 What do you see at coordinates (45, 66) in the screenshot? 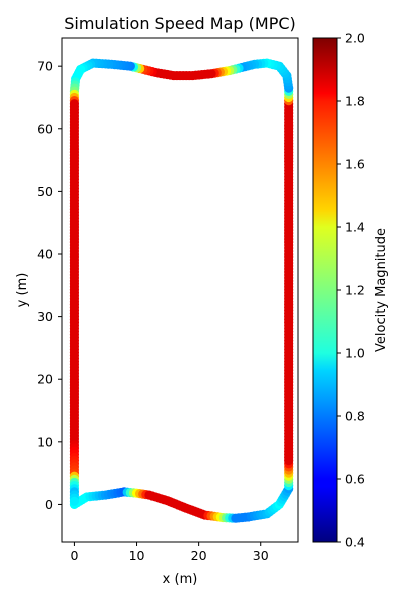
I see `y-tick-label-7: 70` at bounding box center [45, 66].